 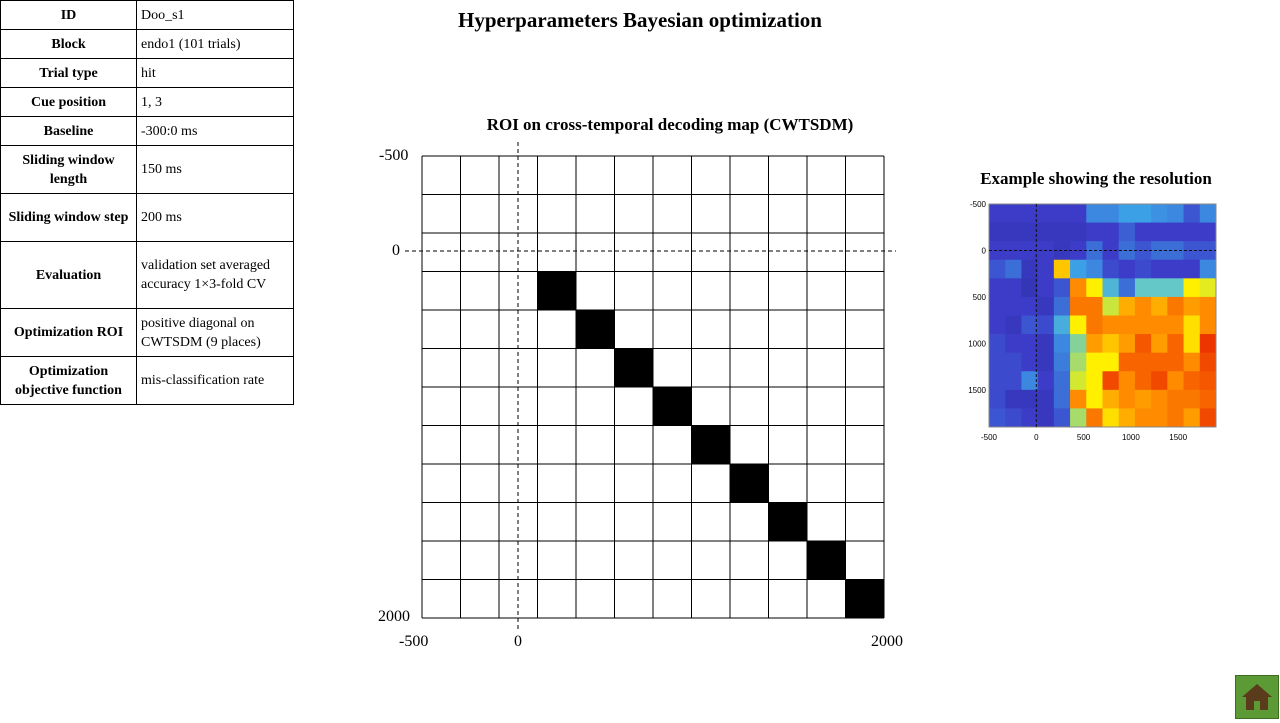 I want to click on roi-y-label-top: -500, so click(x=394, y=155).